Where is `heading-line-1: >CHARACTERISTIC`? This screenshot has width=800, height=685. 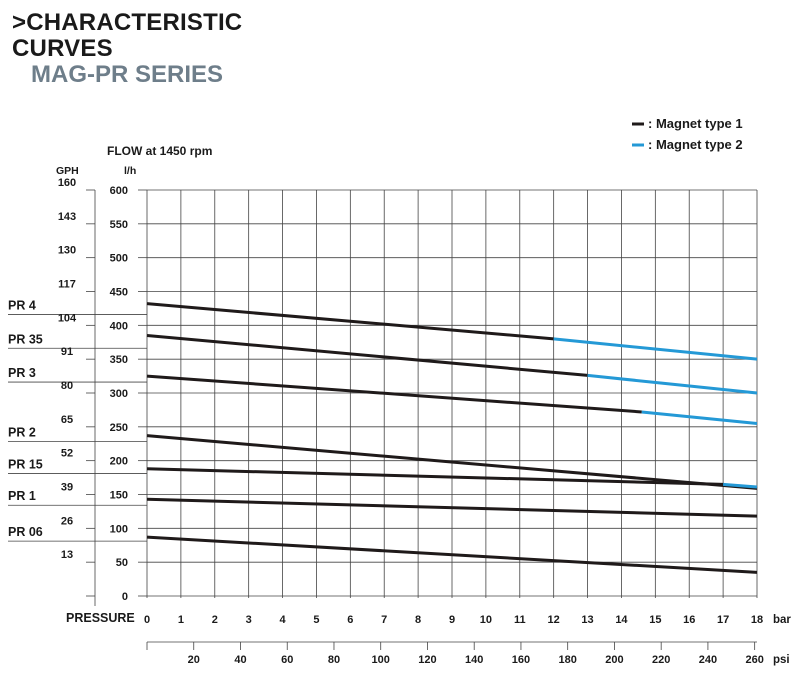 heading-line-1: >CHARACTERISTIC is located at coordinates (127, 22).